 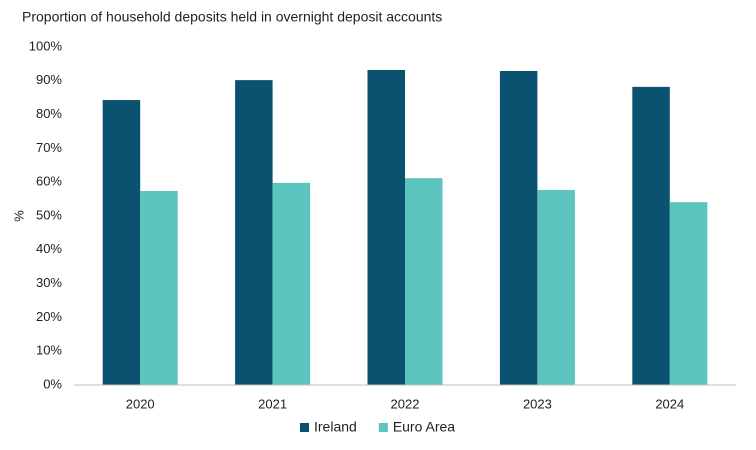 What do you see at coordinates (49, 113) in the screenshot?
I see `y-tick-label: 80%` at bounding box center [49, 113].